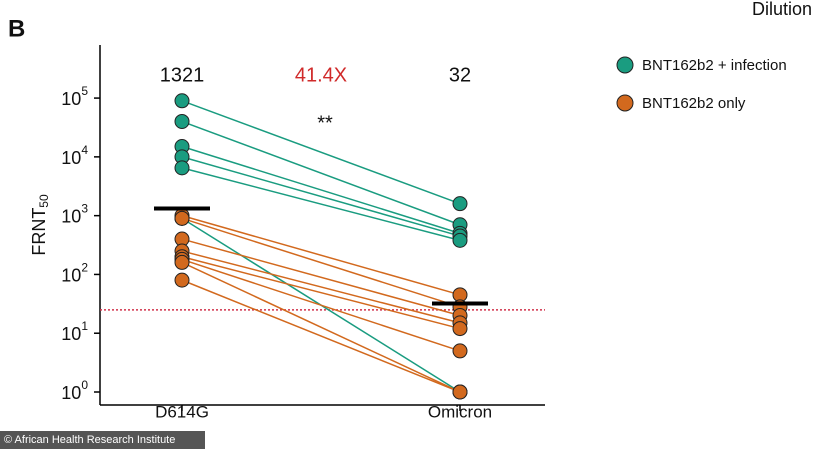 Image resolution: width=832 pixels, height=453 pixels. I want to click on watermark-bg, so click(102, 440).